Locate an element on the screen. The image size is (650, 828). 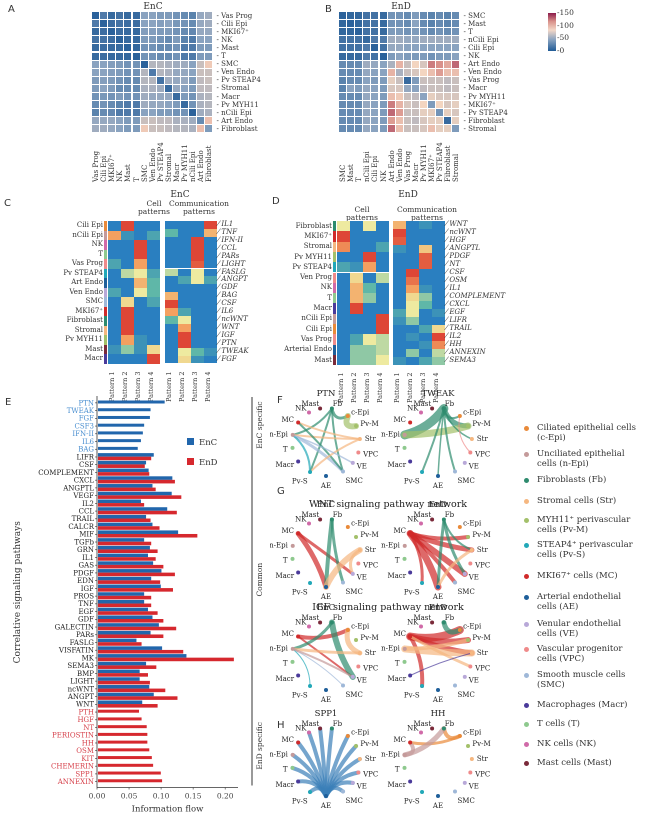
category-label: GRN is located at coordinates (85, 550).